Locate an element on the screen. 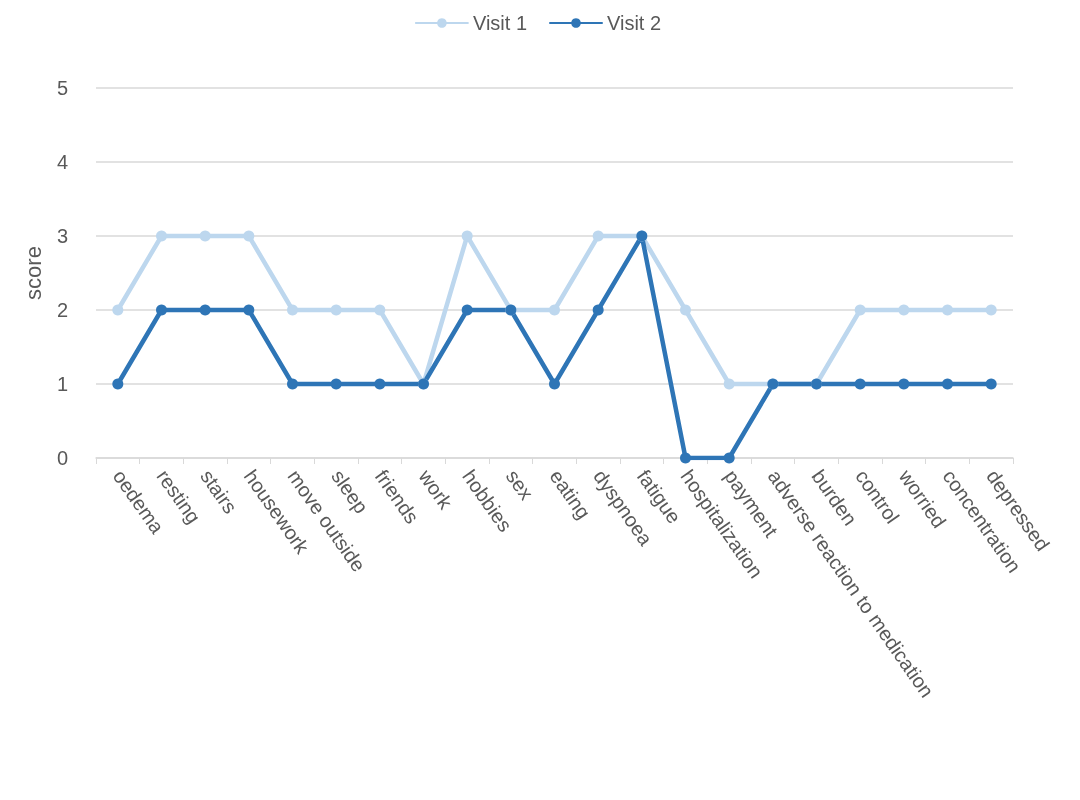 This screenshot has height=800, width=1080. y-tick-label: 2 is located at coordinates (62, 310).